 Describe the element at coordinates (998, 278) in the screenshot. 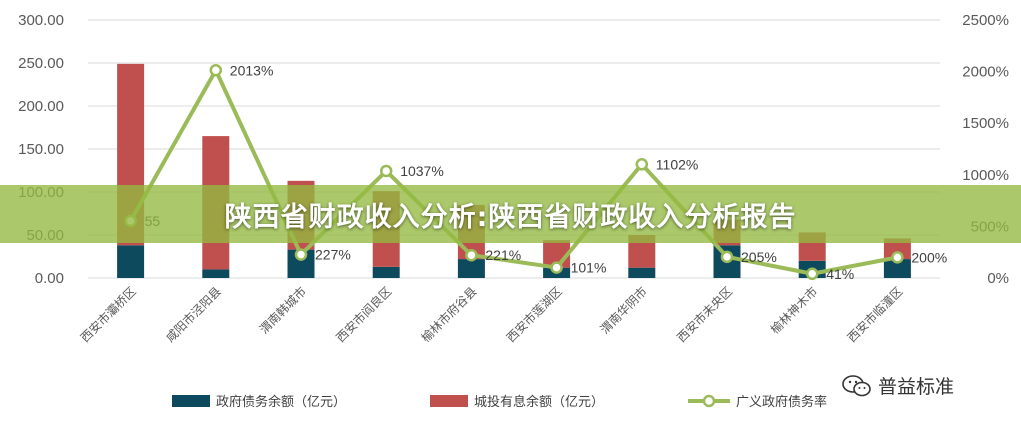

I see `y-right-tick-label: 0%` at that location.